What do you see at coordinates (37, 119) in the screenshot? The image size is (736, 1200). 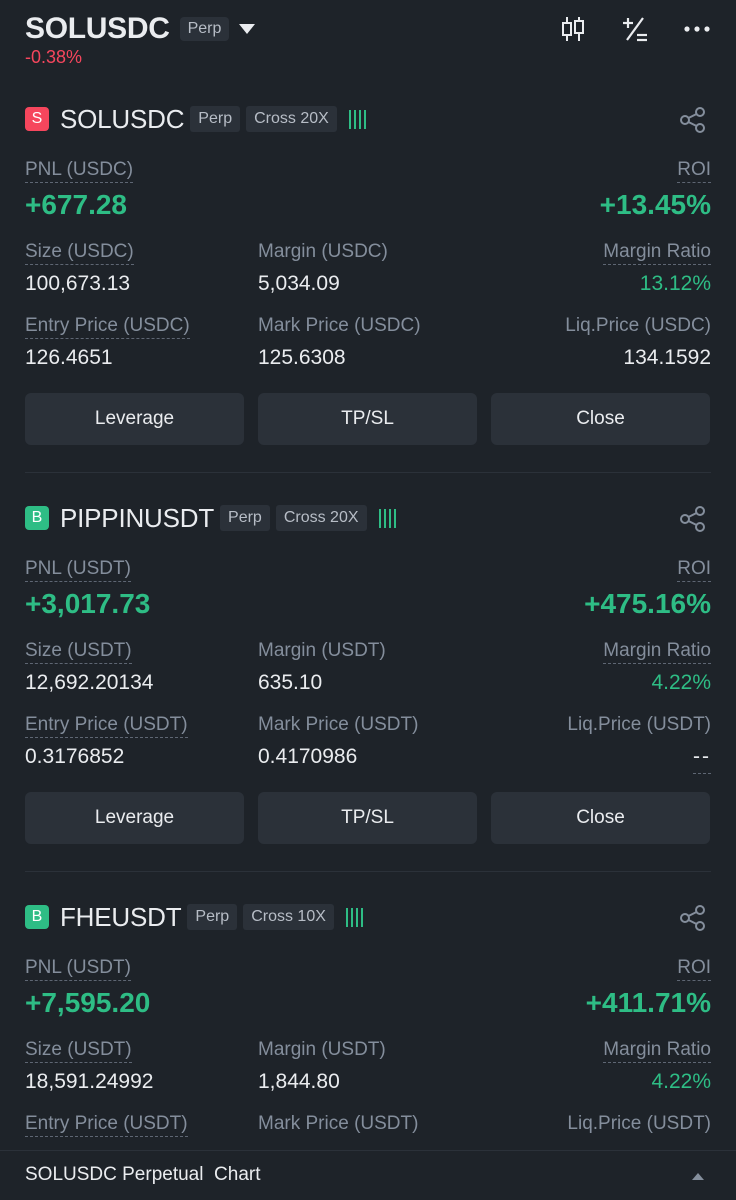 I see `side-badge: S` at bounding box center [37, 119].